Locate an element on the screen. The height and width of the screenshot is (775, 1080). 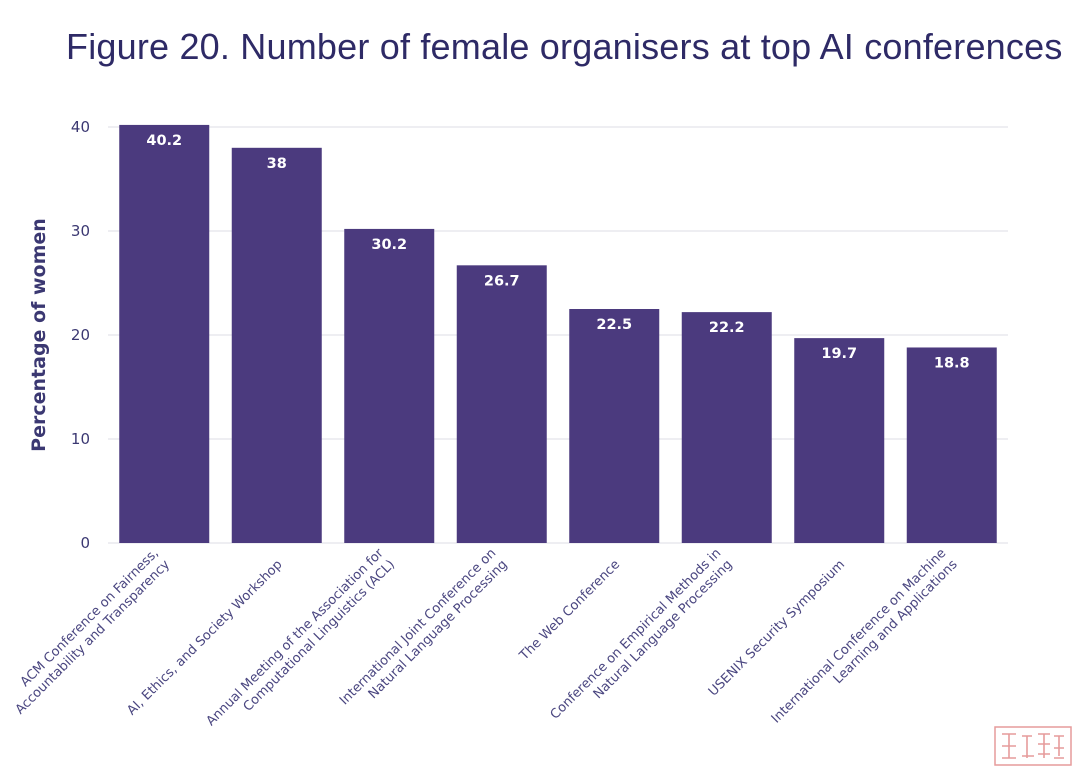
bar-value-label: 30.2 is located at coordinates (389, 245).